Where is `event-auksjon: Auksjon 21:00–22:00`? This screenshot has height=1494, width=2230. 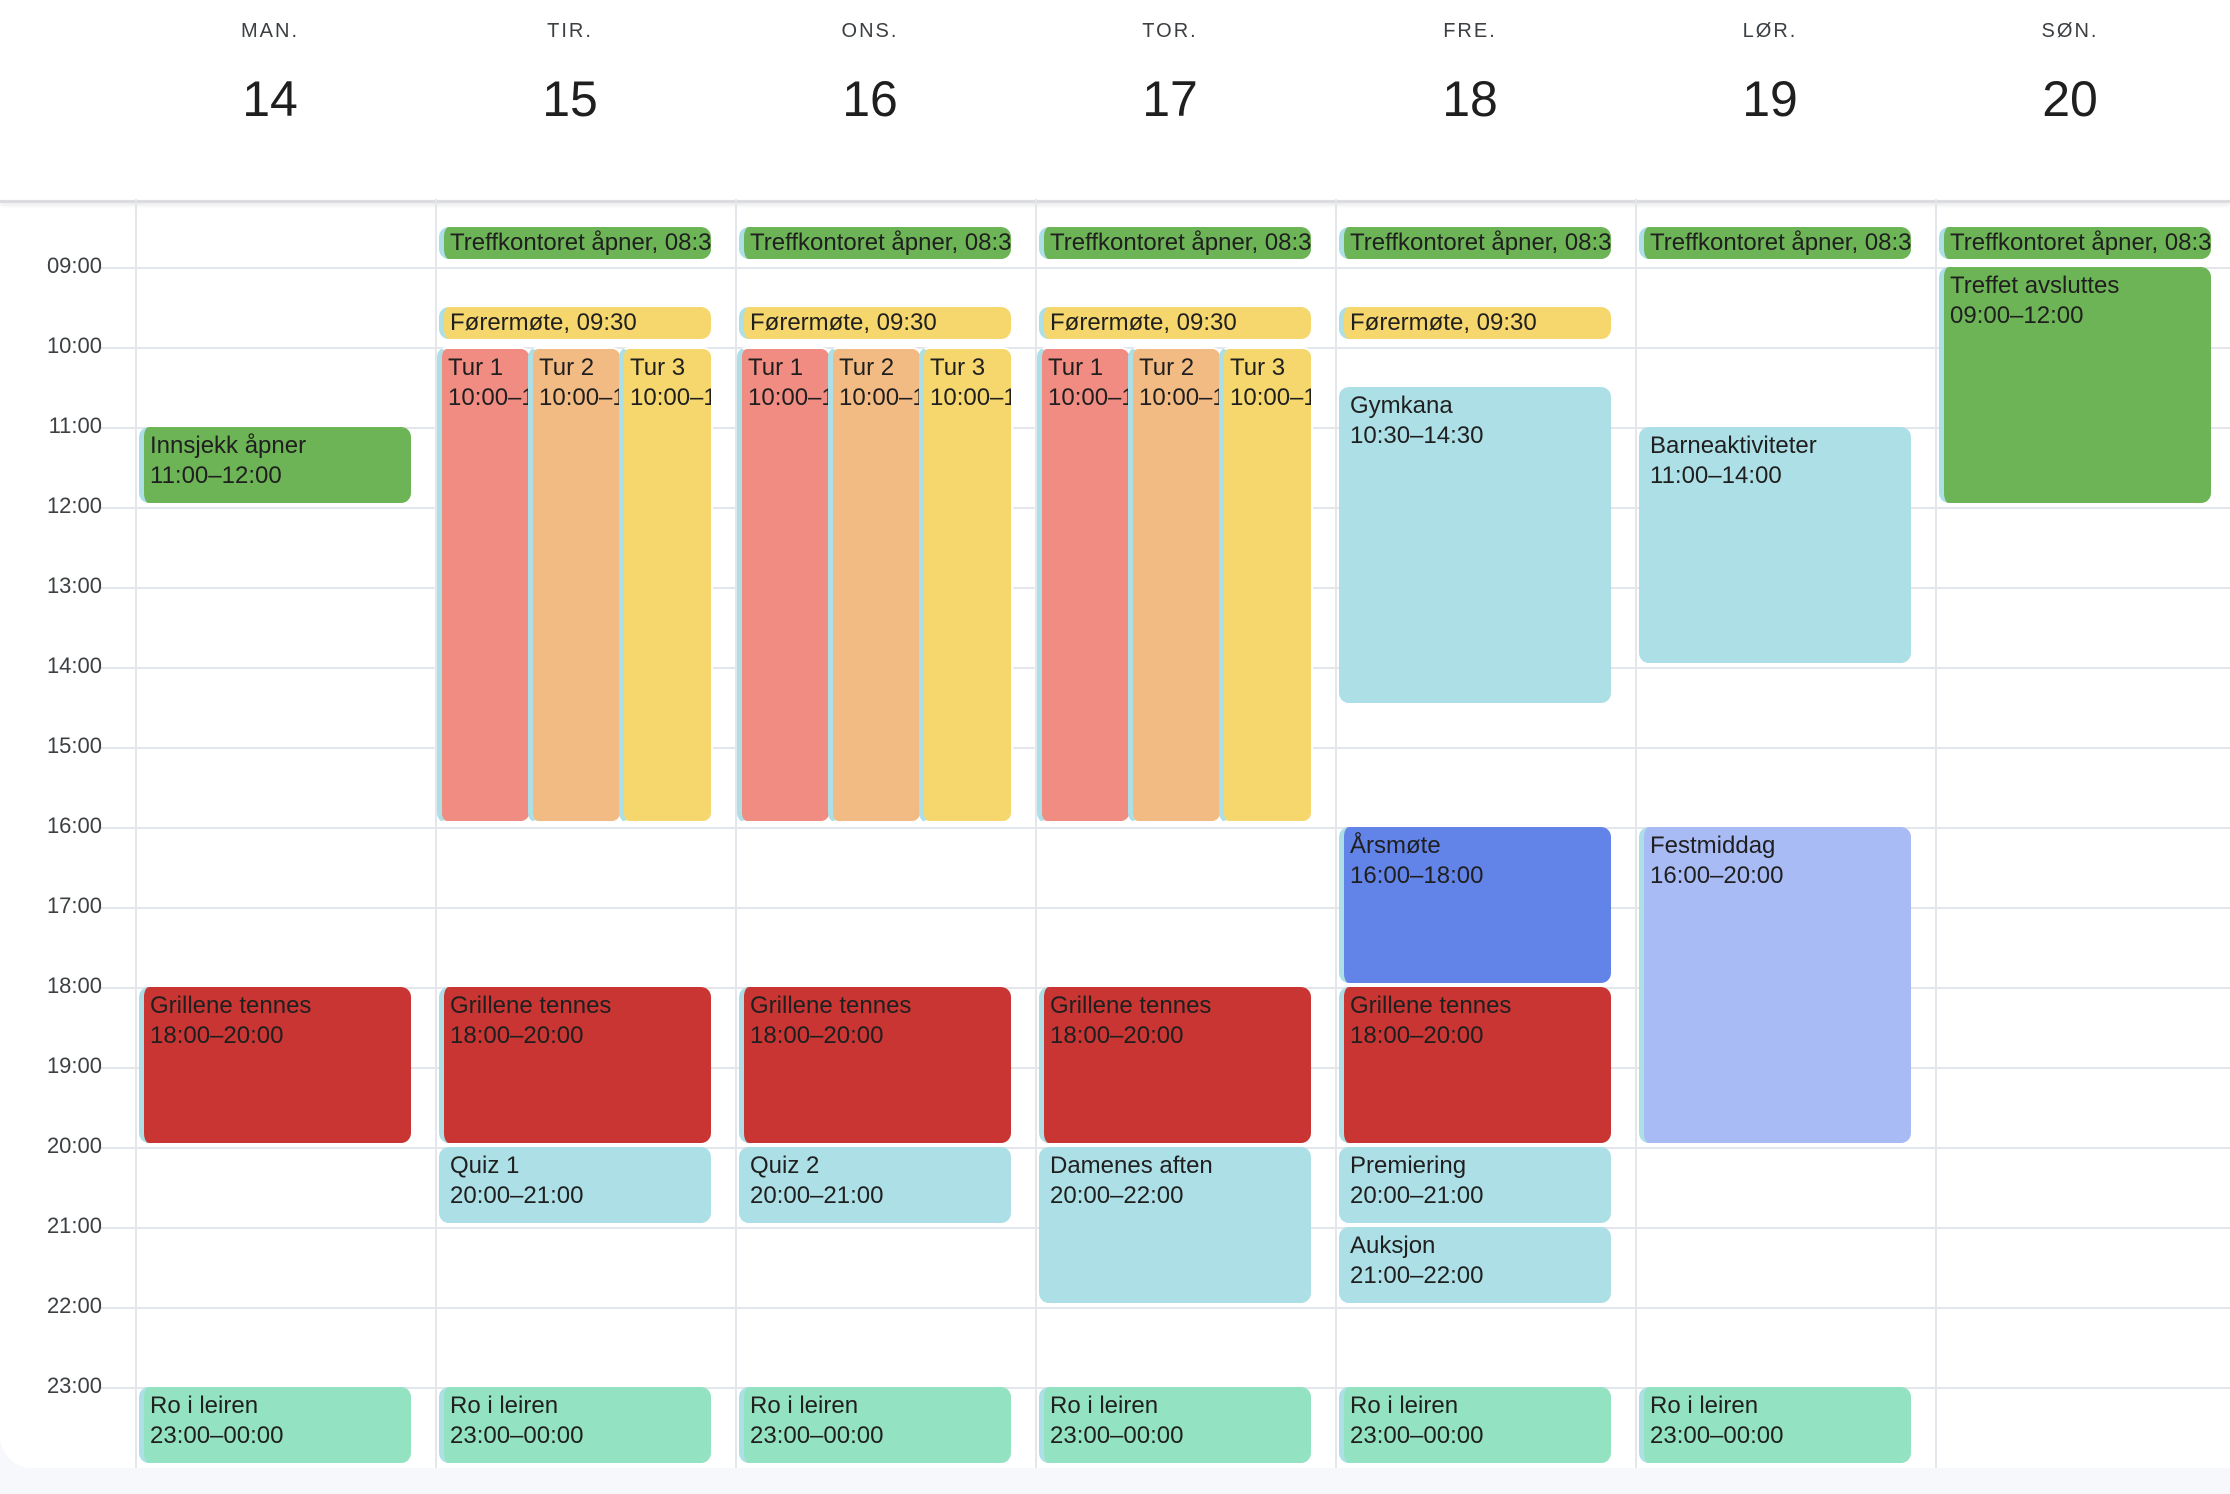
event-auksjon: Auksjon 21:00–22:00 is located at coordinates (1475, 1265).